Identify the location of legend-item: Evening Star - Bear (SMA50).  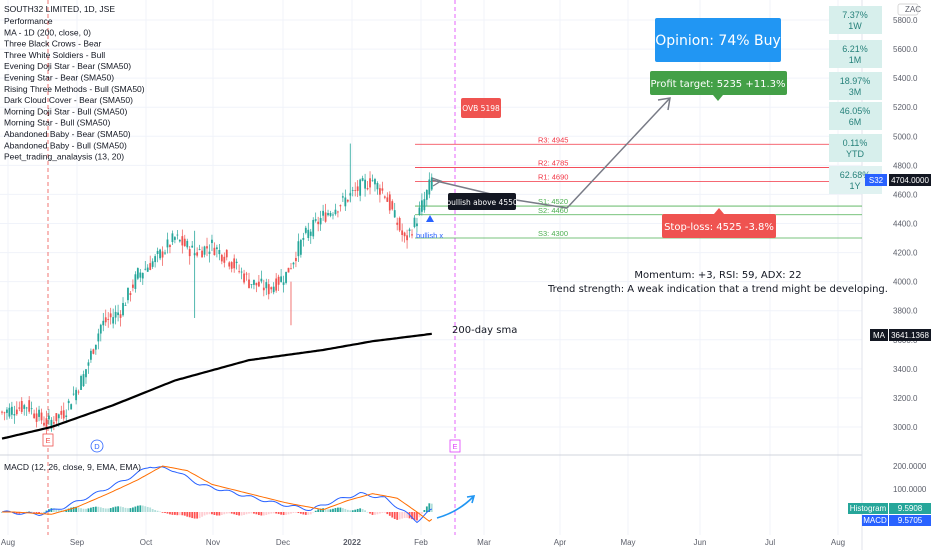
(59, 78).